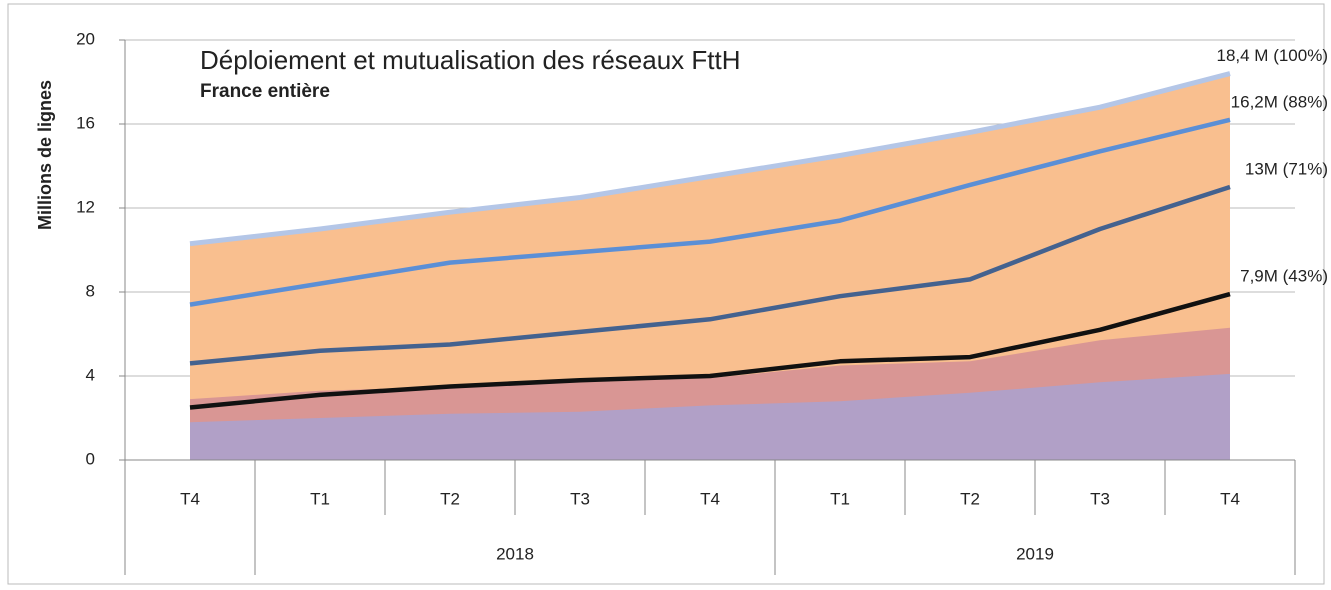  Describe the element at coordinates (45, 155) in the screenshot. I see `y-axis-label: Millions de lignes` at that location.